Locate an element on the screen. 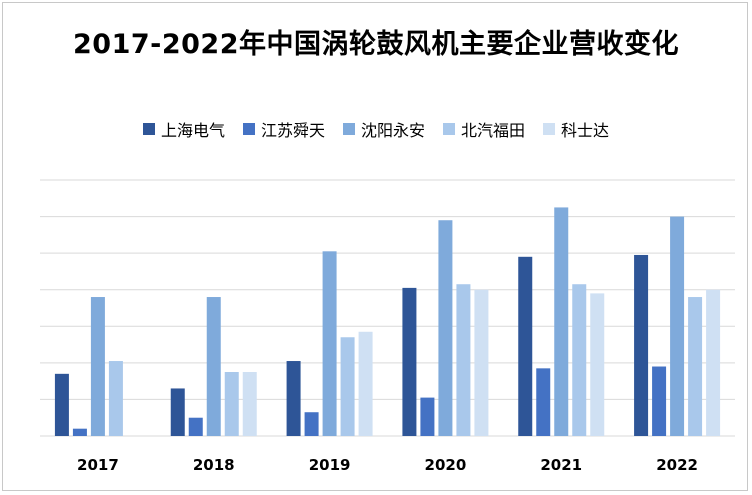 The image size is (752, 495). x-tick-label: 2018 is located at coordinates (214, 465).